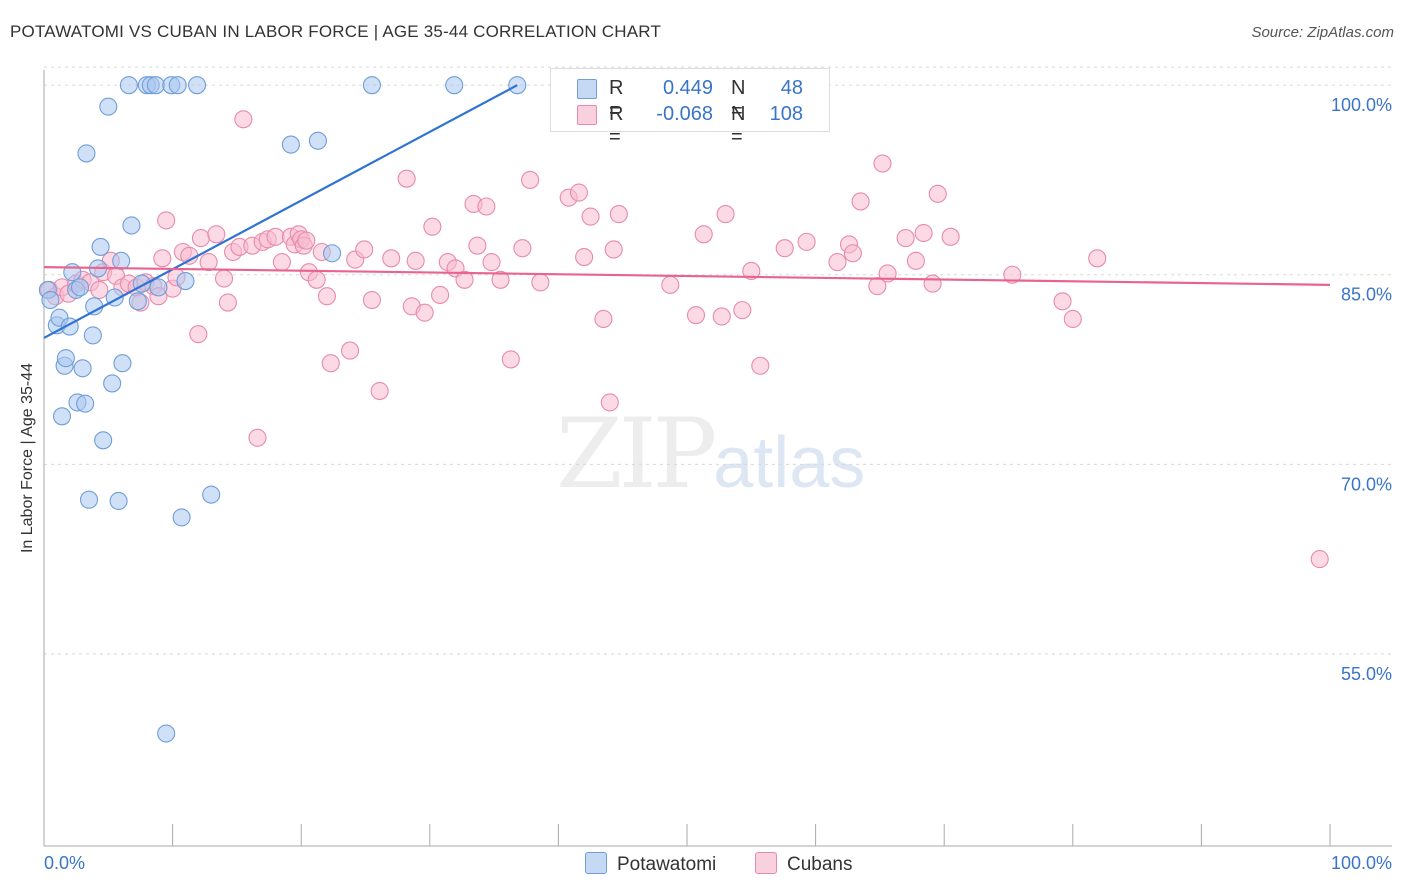 The image size is (1406, 892). Describe the element at coordinates (587, 89) in the screenshot. I see `potawatomi-swatch` at that location.